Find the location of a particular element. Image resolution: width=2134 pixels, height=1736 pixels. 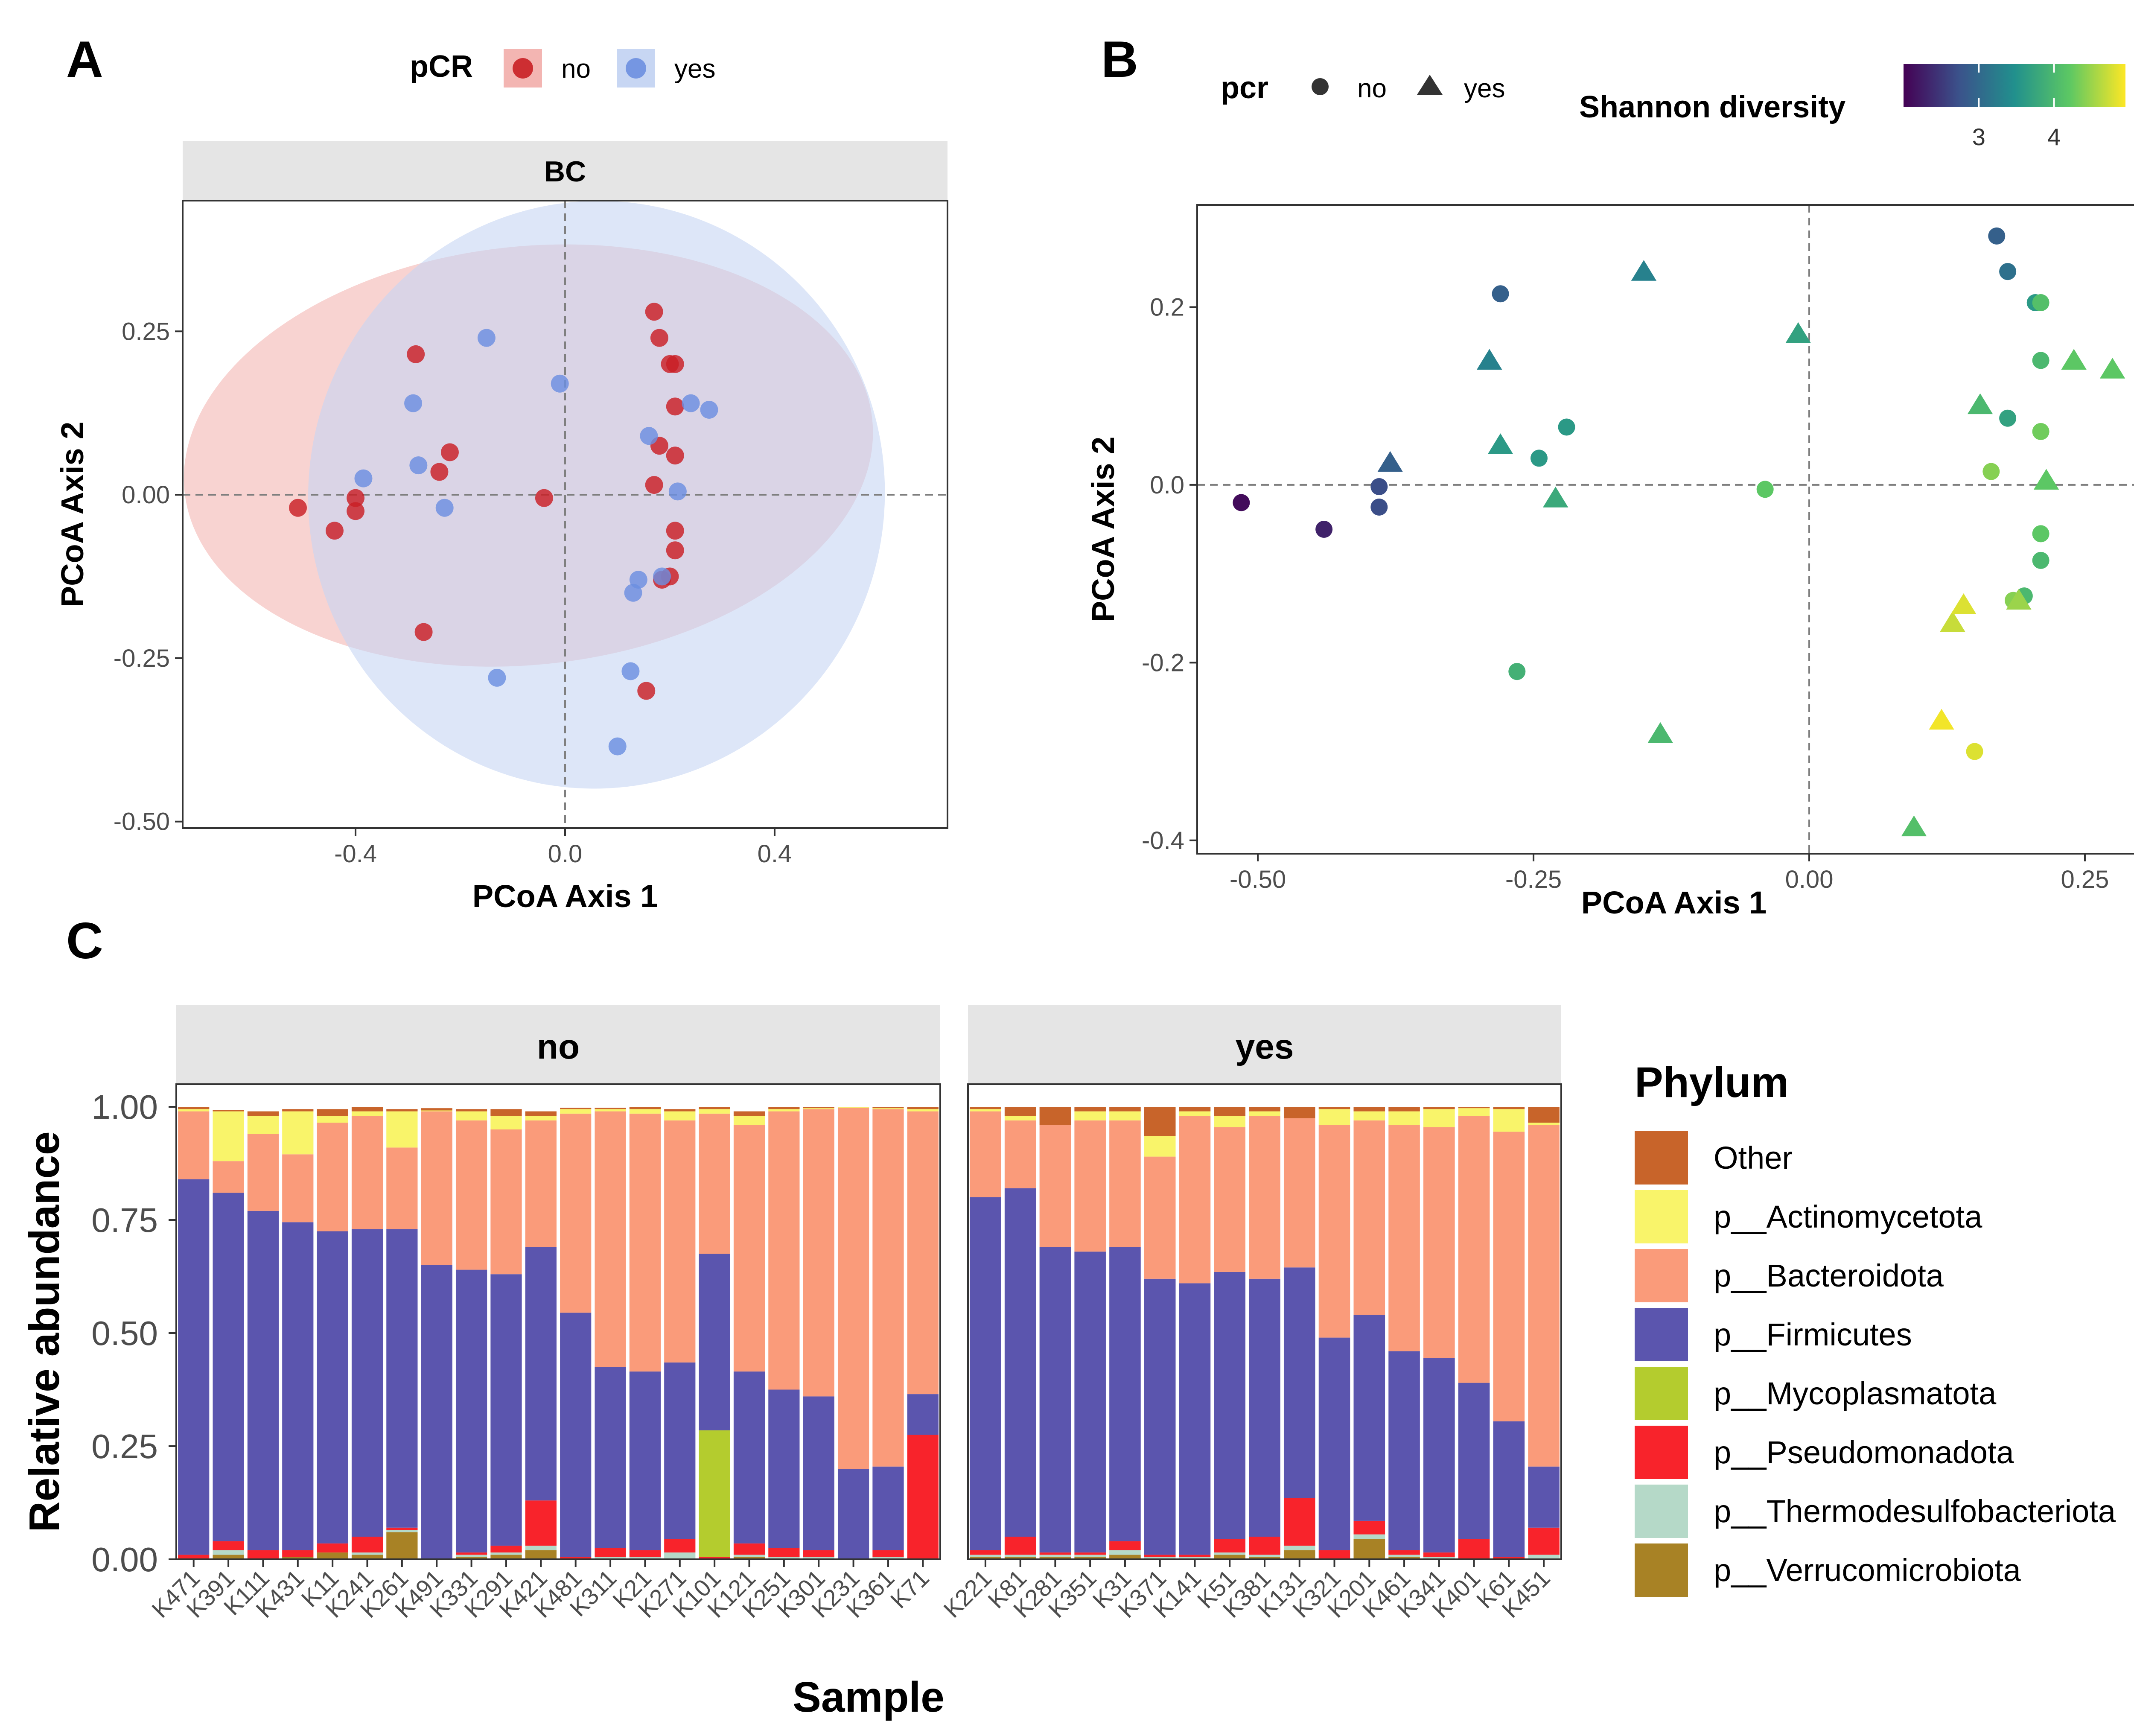

bar-K361 is located at coordinates (888, 1333).